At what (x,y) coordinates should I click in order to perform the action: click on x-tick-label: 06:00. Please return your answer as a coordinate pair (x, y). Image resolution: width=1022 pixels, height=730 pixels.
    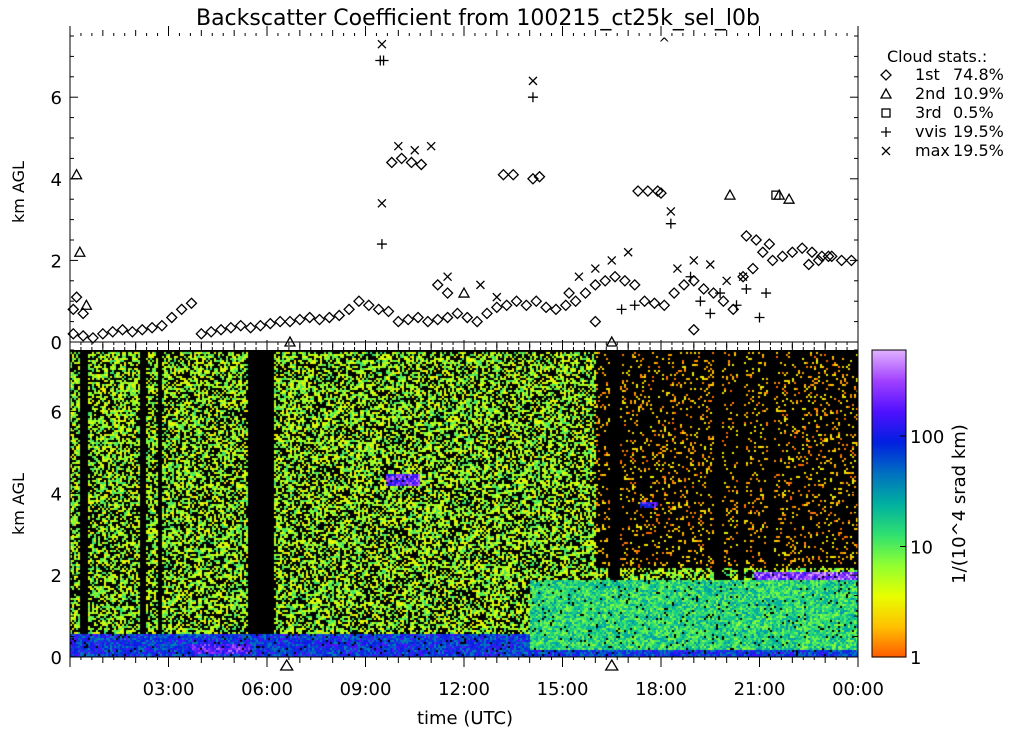
    Looking at the image, I should click on (267, 689).